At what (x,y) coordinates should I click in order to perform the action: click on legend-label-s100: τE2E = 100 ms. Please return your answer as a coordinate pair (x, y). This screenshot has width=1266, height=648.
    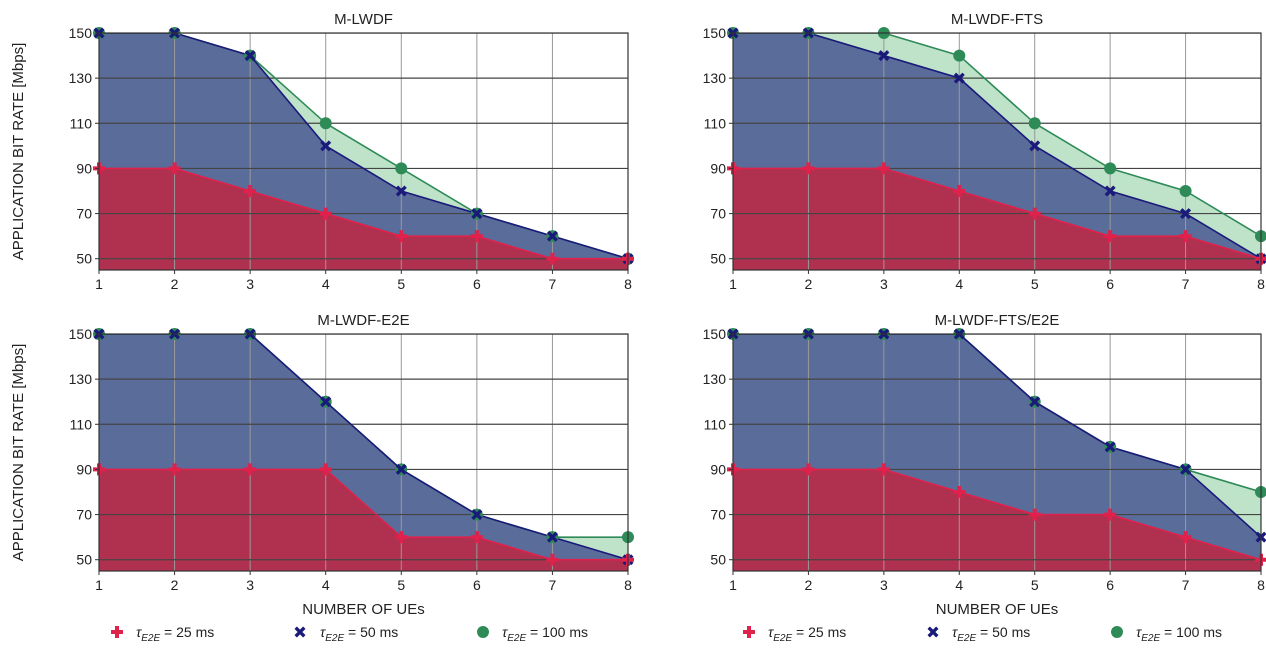
    Looking at the image, I should click on (1179, 634).